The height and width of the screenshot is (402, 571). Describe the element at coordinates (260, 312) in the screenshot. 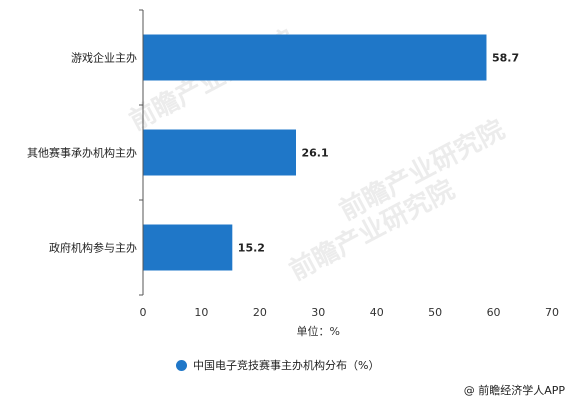

I see `x-tick-label: 20` at that location.